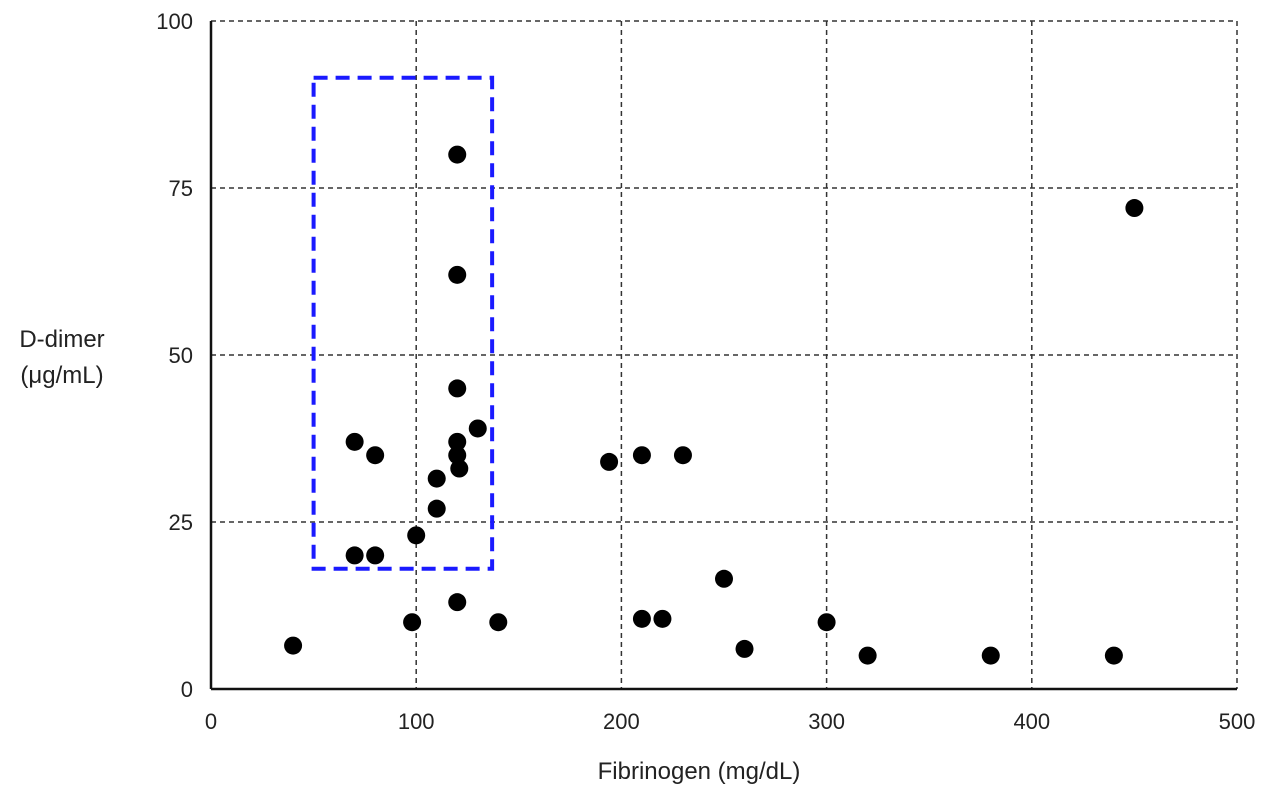 The image size is (1264, 799). Describe the element at coordinates (61, 375) in the screenshot. I see `y-axis-title-line2: (μg/mL)` at that location.